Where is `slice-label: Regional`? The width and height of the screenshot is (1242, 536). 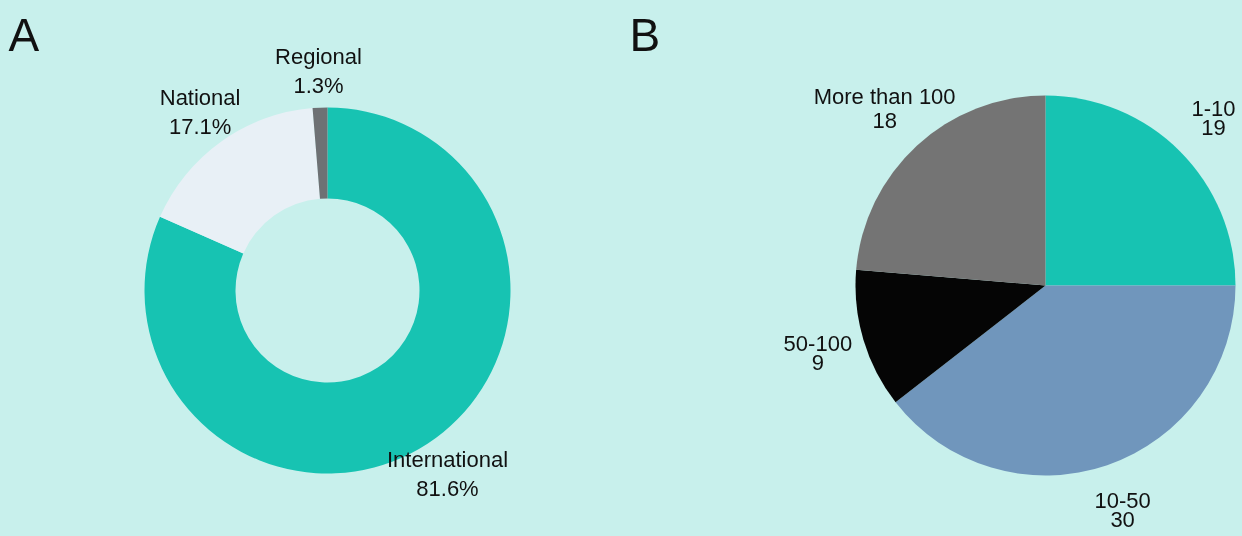 slice-label: Regional is located at coordinates (318, 57).